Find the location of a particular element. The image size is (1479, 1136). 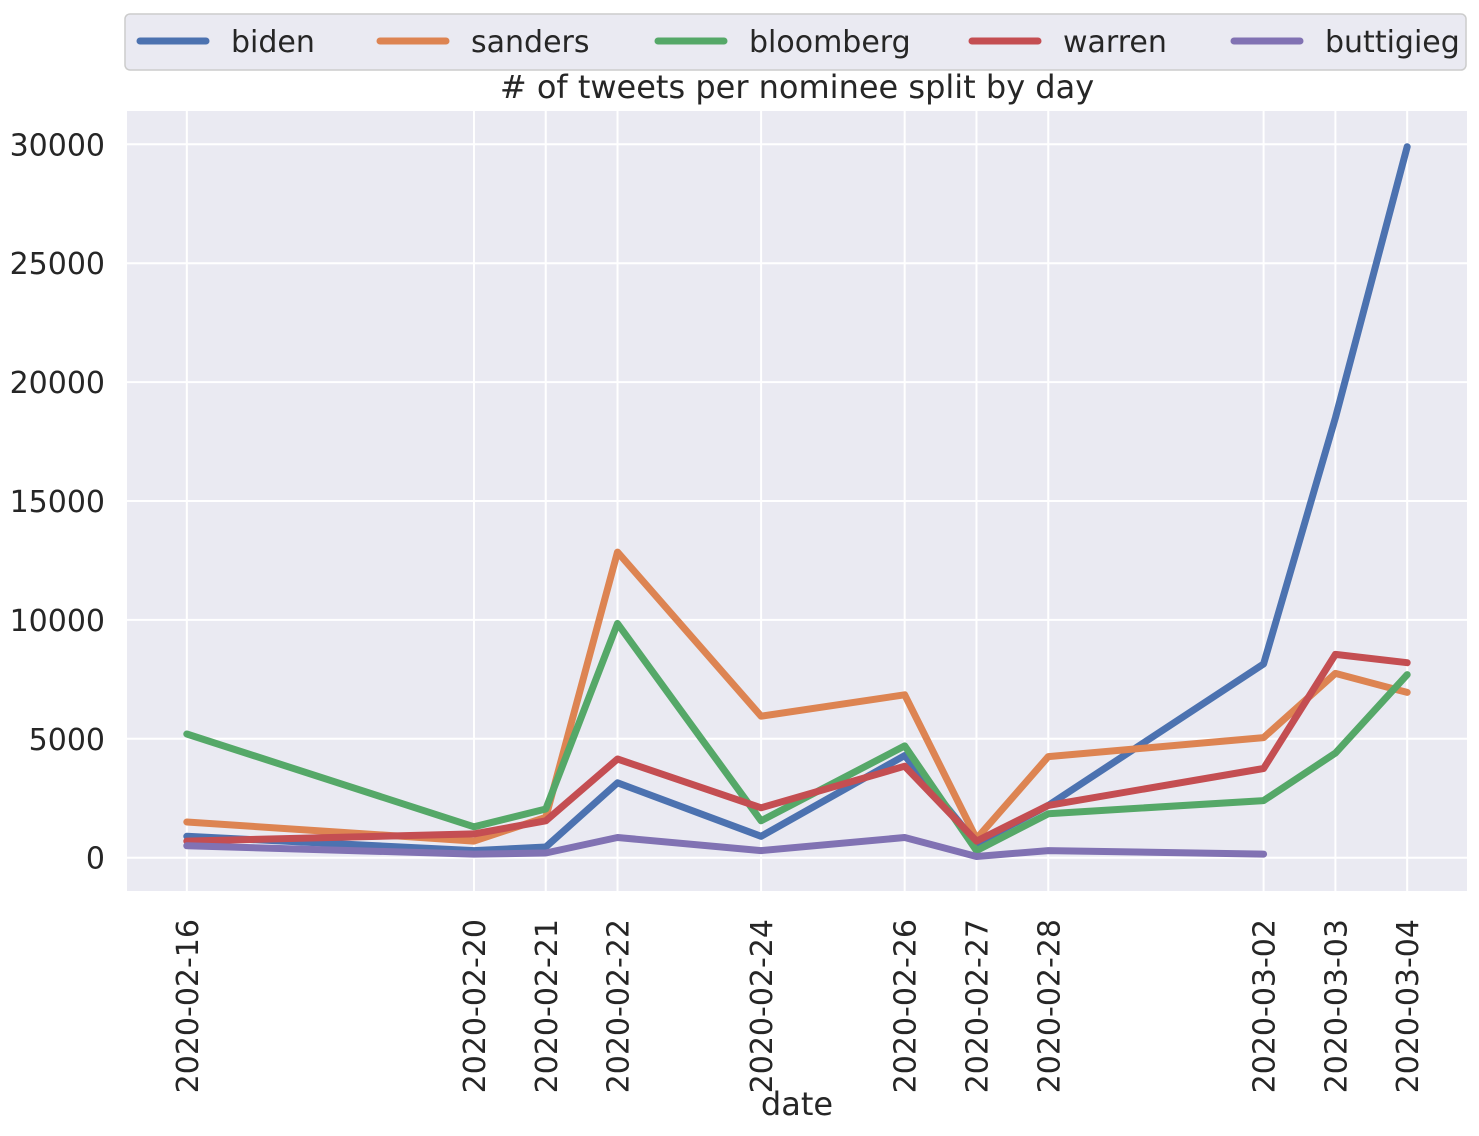

legend-label-biden: biden is located at coordinates (273, 42).